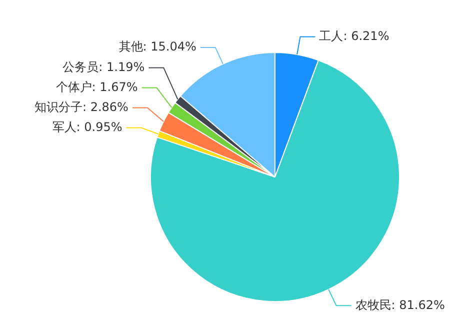 This screenshot has width=470, height=330. Describe the element at coordinates (400, 305) in the screenshot. I see `slice-label: 农牧民: 81.62%` at that location.